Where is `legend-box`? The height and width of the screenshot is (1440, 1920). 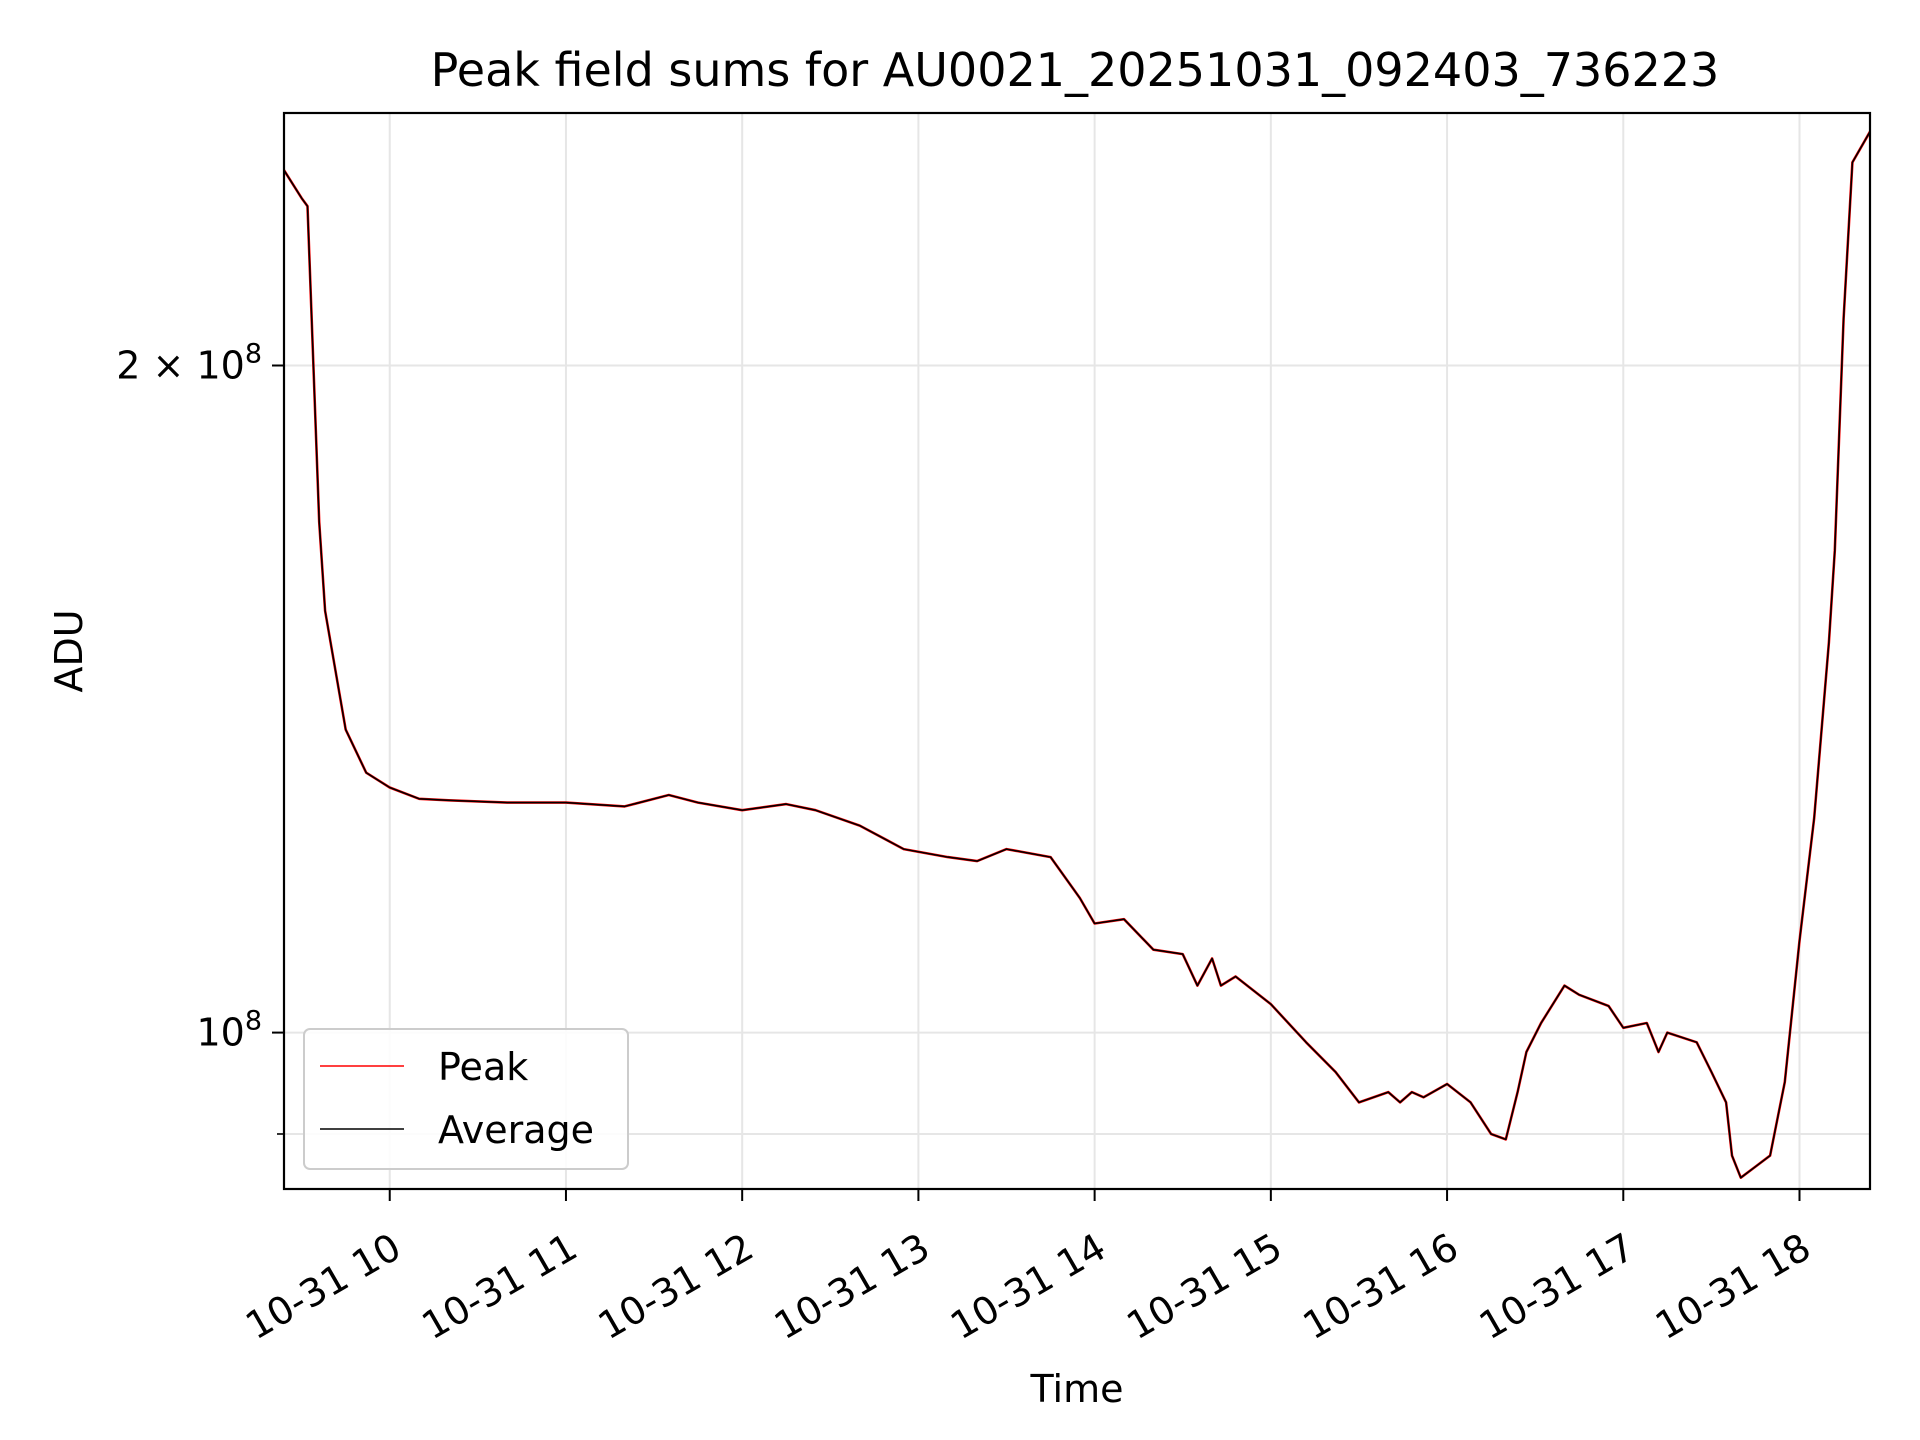
legend-box is located at coordinates (466, 1099).